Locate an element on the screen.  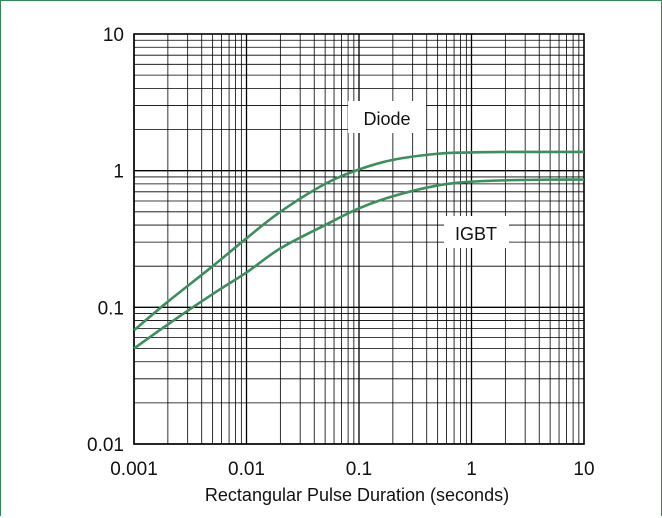
labels: Diode IGBT is located at coordinates (428, 174).